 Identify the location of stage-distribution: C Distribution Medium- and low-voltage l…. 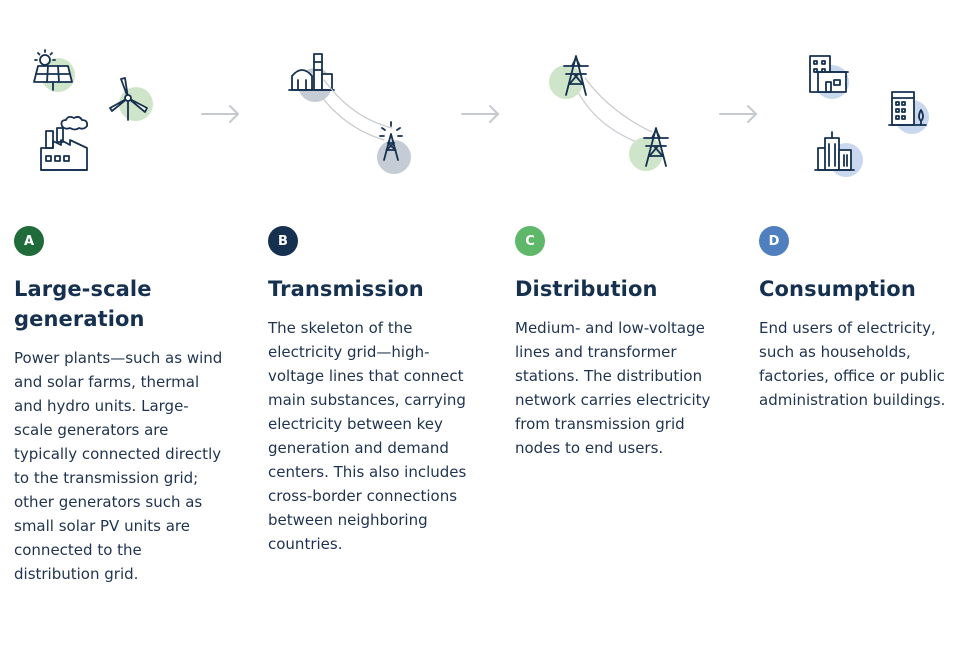
(617, 343).